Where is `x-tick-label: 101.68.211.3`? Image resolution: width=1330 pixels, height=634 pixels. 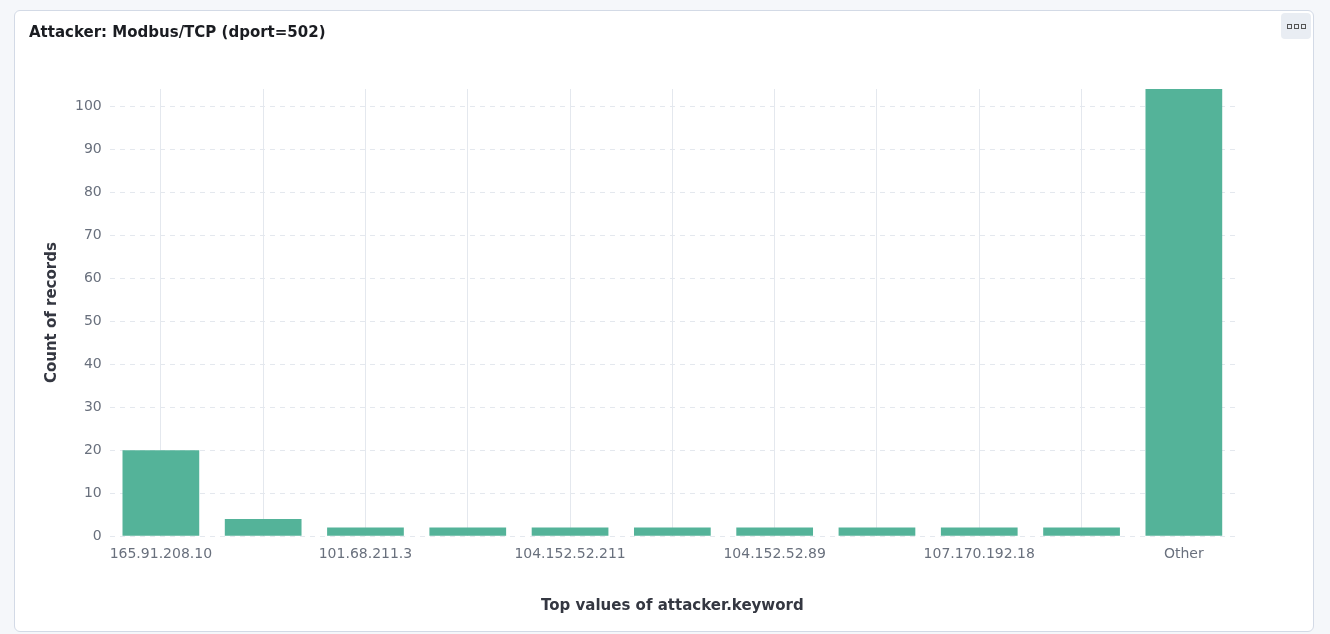
x-tick-label: 101.68.211.3 is located at coordinates (365, 553).